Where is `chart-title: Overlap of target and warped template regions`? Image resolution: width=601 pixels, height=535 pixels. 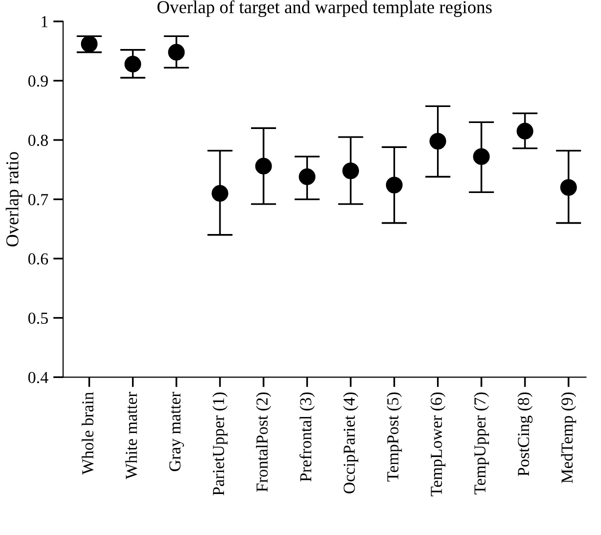 chart-title: Overlap of target and warped template regions is located at coordinates (324, 8).